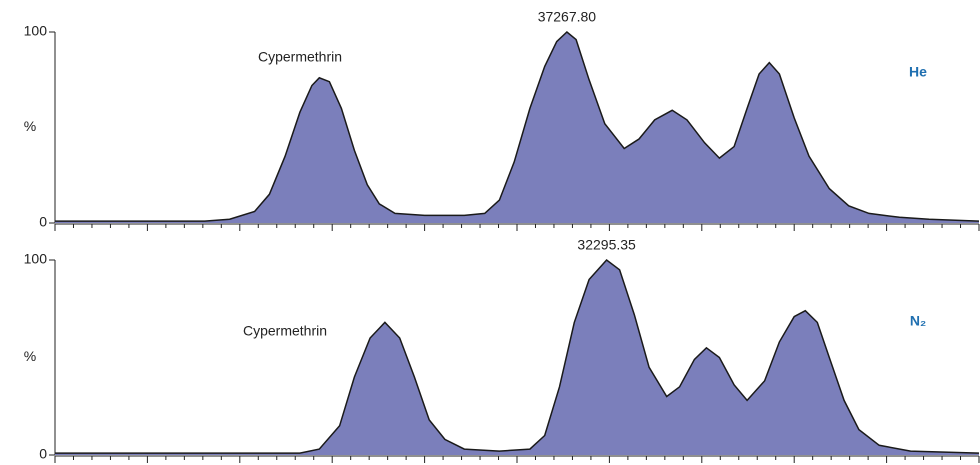 The height and width of the screenshot is (465, 980). I want to click on peak-label: 37267.80, so click(567, 17).